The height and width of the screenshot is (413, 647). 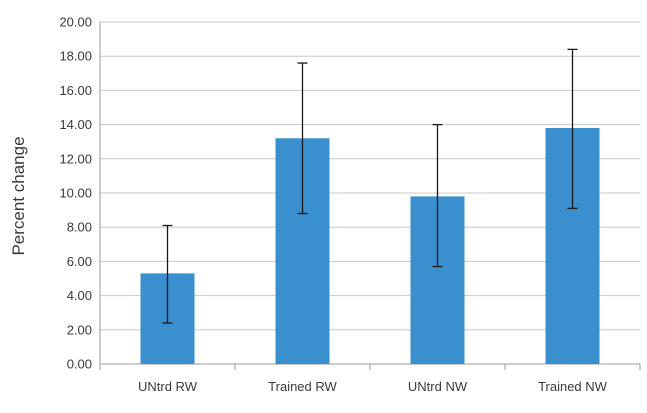 I want to click on y-tick-label: 4.00, so click(x=79, y=295).